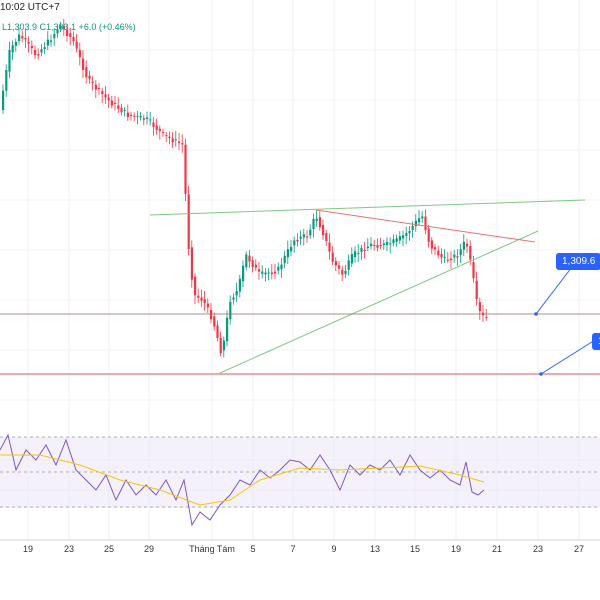 This screenshot has height=600, width=600. Describe the element at coordinates (149, 549) in the screenshot. I see `x-tick-label: 29` at that location.